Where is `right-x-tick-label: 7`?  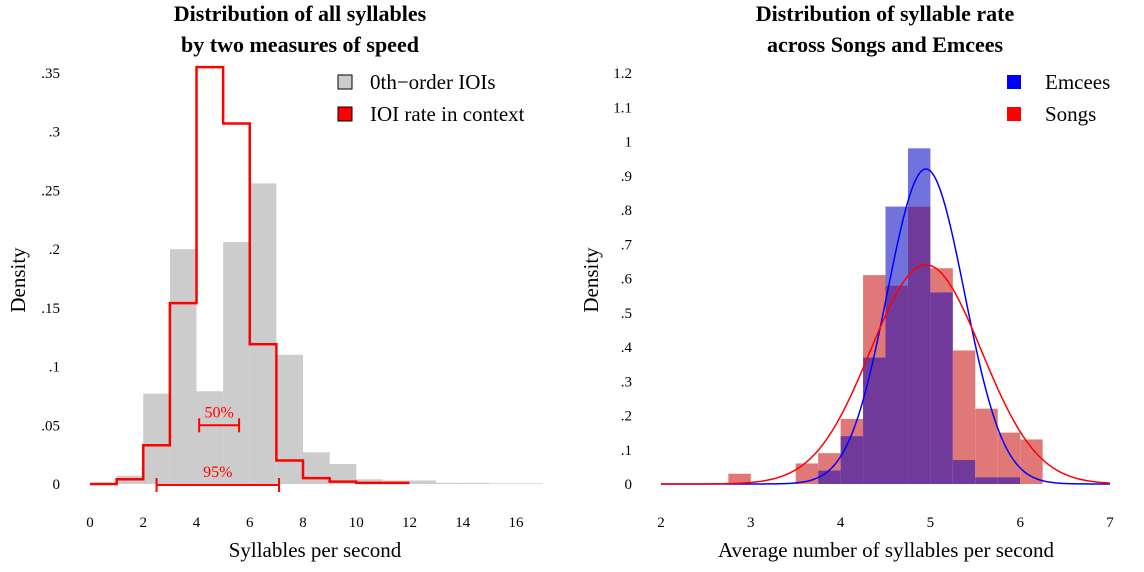
right-x-tick-label: 7 is located at coordinates (1110, 523).